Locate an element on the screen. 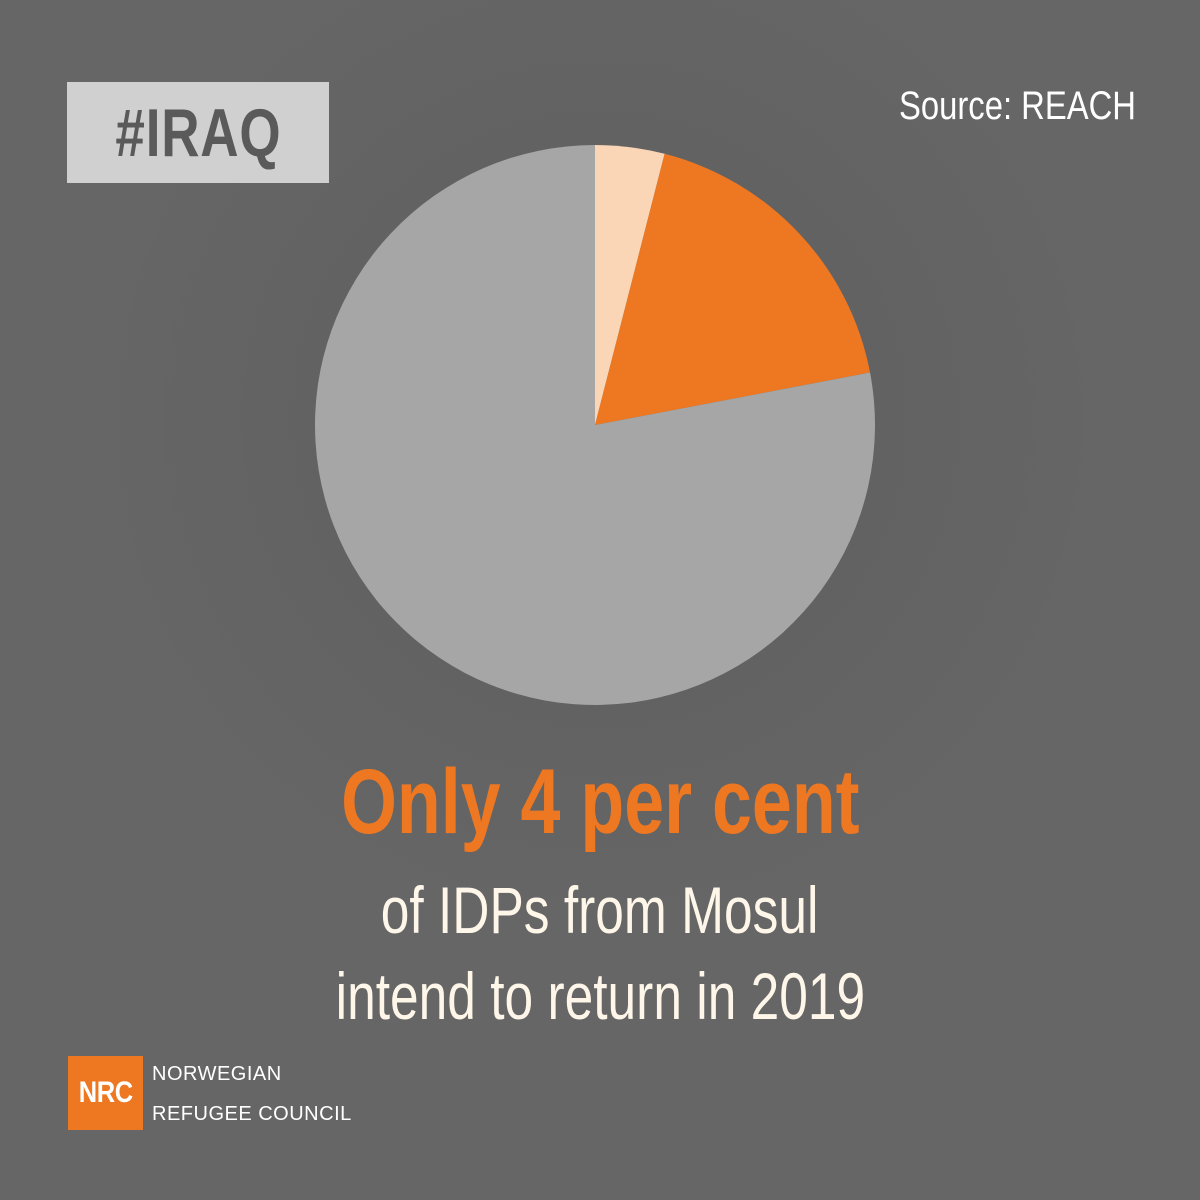 The image size is (1200, 1200). subline-1: of IDPs from Mosul is located at coordinates (600, 910).